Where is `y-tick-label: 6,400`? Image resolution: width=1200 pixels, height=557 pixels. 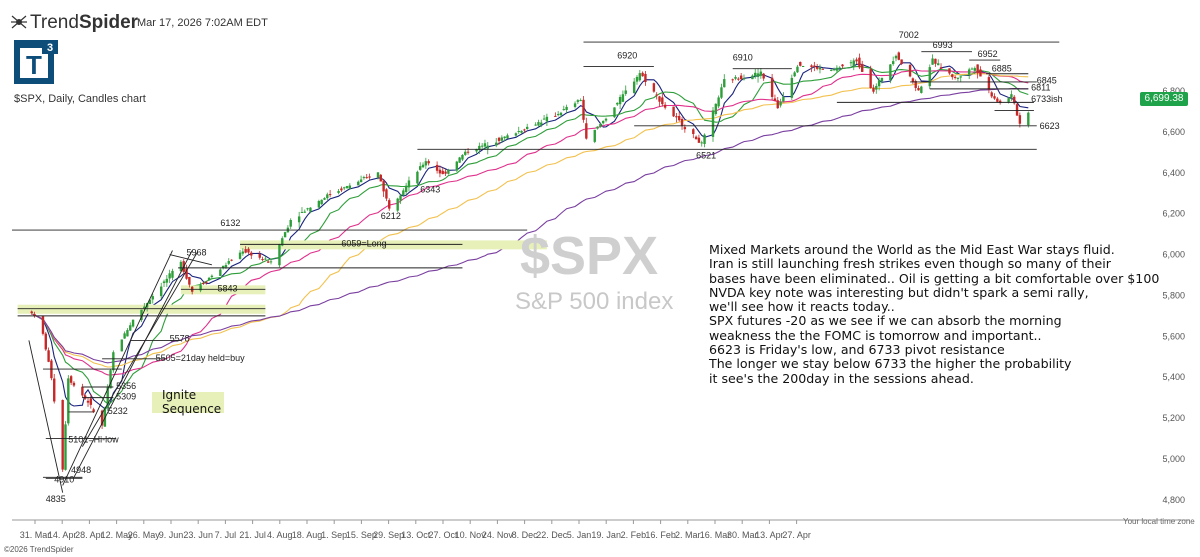 y-tick-label: 6,400 is located at coordinates (1173, 173).